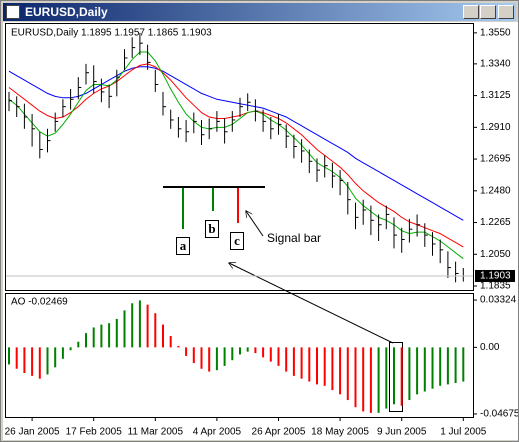 This screenshot has height=442, width=519. I want to click on y-tick-label: 1.2910, so click(495, 127).